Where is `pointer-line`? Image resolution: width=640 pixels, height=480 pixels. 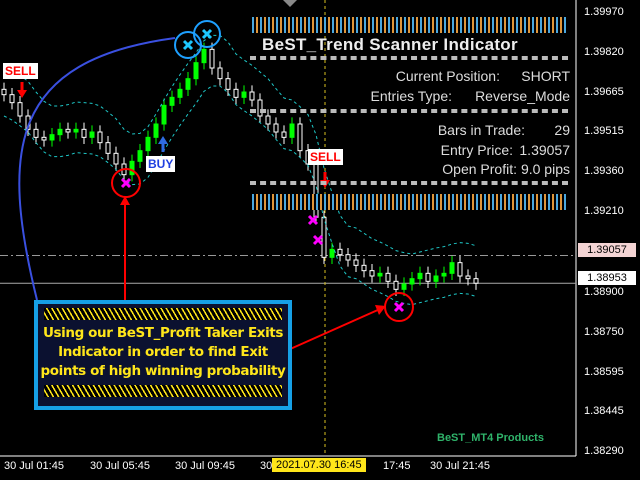
pointer-line is located at coordinates (334, 329).